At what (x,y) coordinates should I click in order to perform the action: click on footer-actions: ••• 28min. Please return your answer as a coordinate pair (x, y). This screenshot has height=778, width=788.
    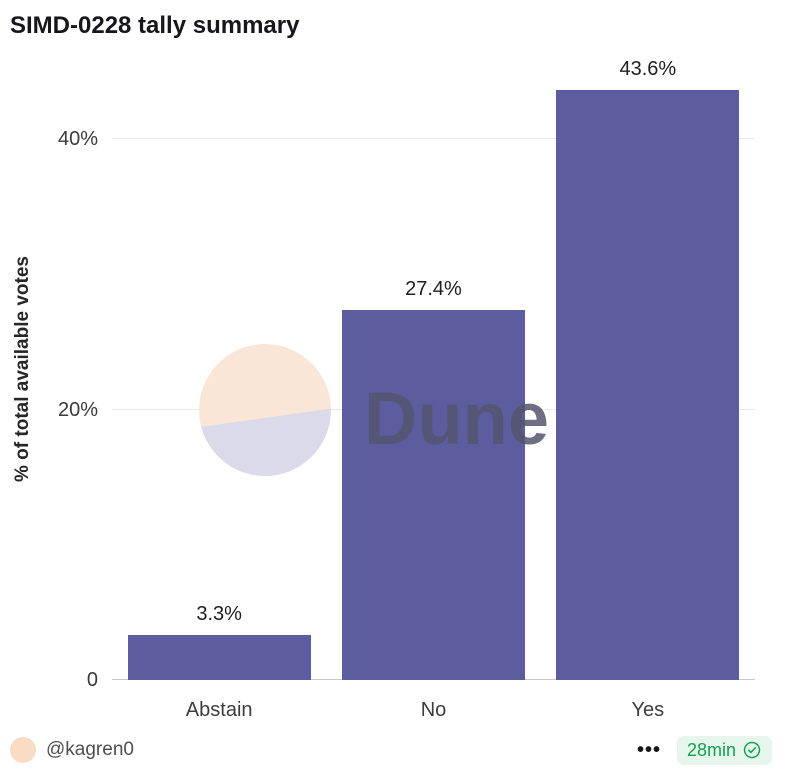
    Looking at the image, I should click on (704, 750).